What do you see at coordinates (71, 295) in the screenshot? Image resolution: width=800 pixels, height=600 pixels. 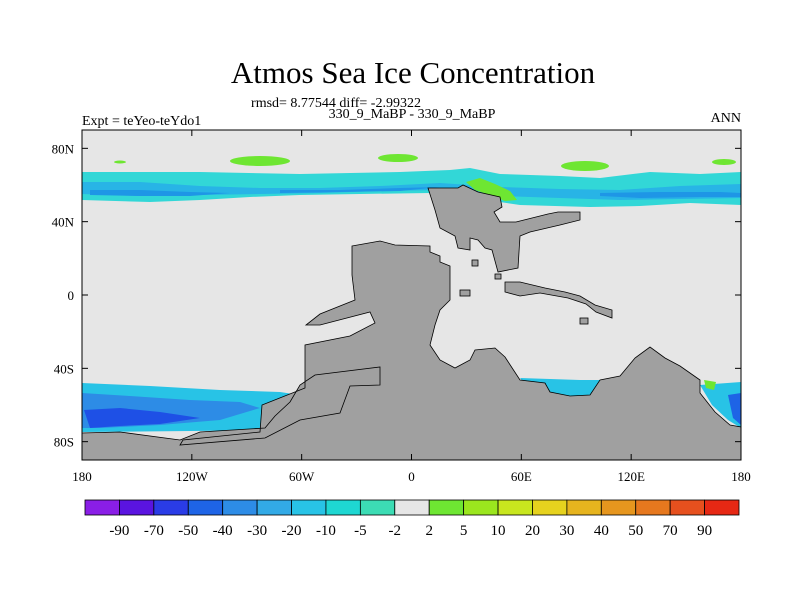 I see `y-tick-label: 0` at bounding box center [71, 295].